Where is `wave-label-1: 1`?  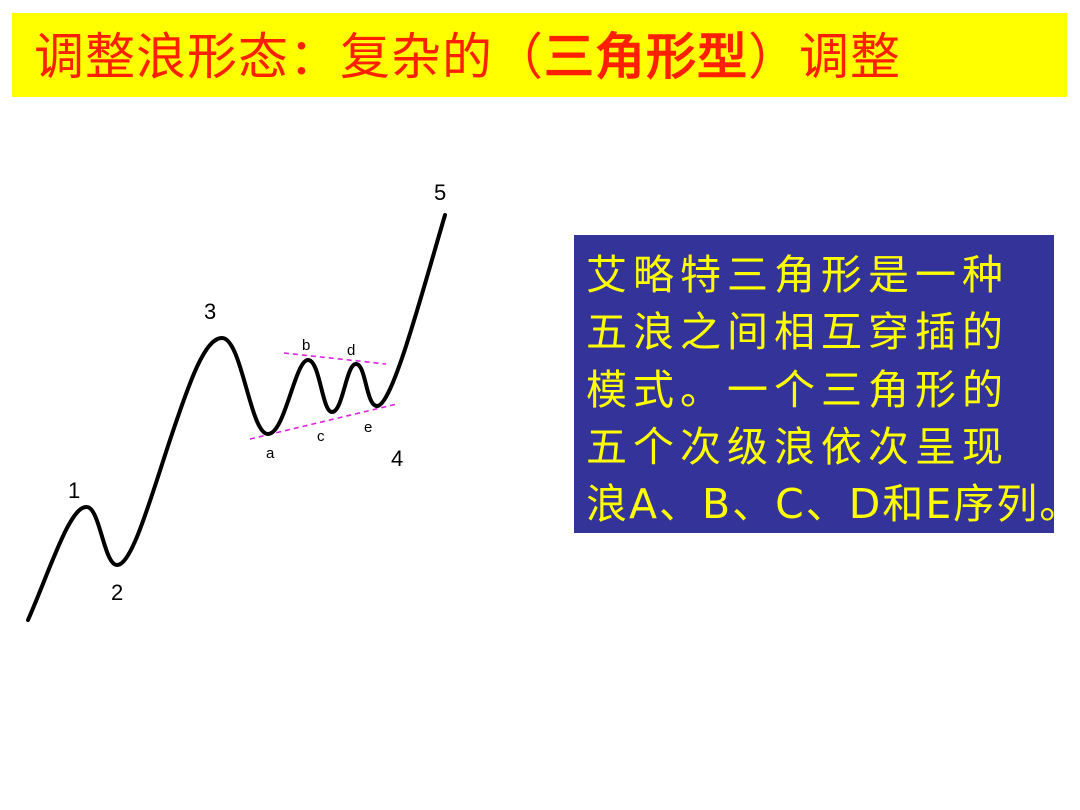 wave-label-1: 1 is located at coordinates (74, 490).